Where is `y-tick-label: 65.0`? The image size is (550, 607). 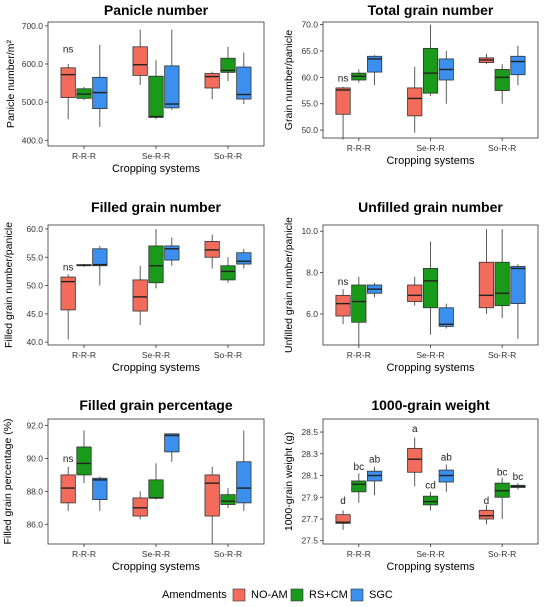 y-tick-label: 65.0 is located at coordinates (309, 51).